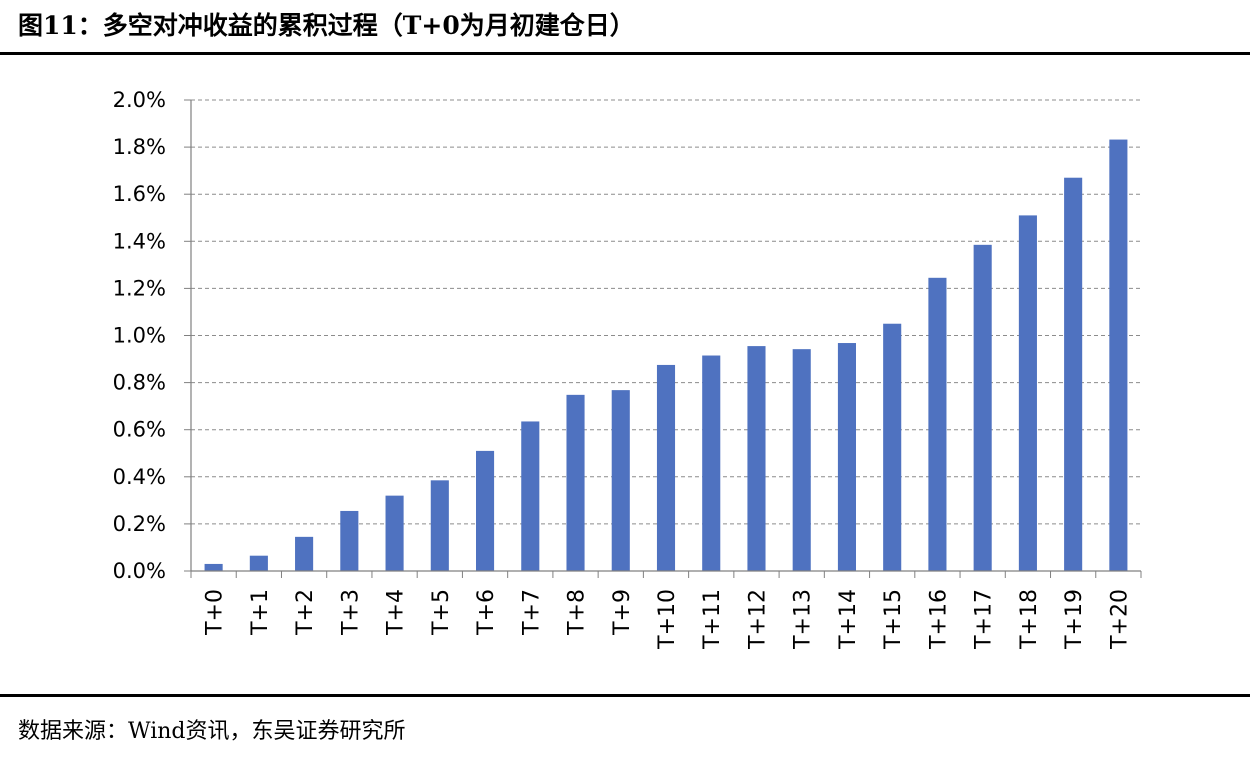 Image resolution: width=1250 pixels, height=758 pixels. Describe the element at coordinates (139, 241) in the screenshot. I see `y-tick-label: 1.4%` at that location.